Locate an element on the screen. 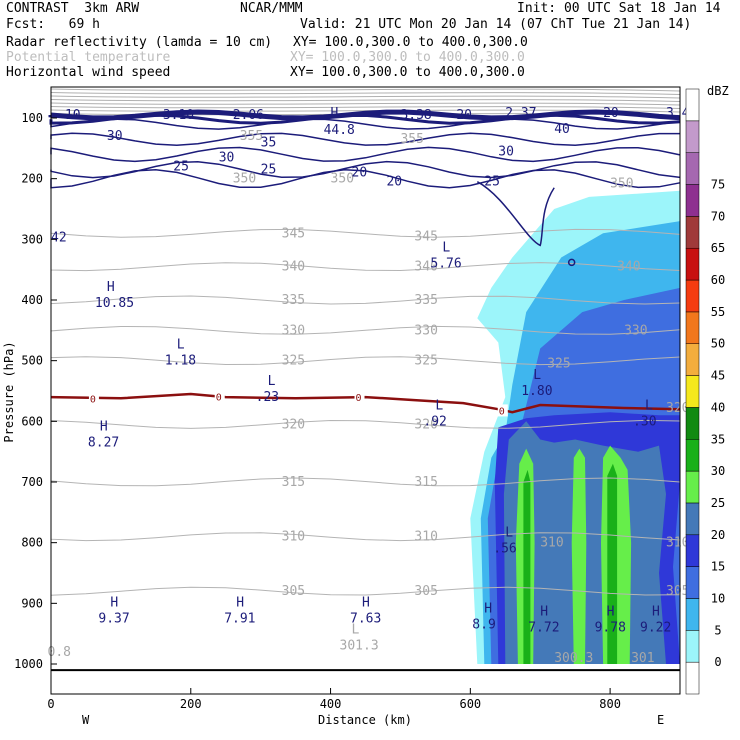 Image resolution: width=740 pixels, height=740 pixels. y-tick-label: 100 is located at coordinates (32, 118).